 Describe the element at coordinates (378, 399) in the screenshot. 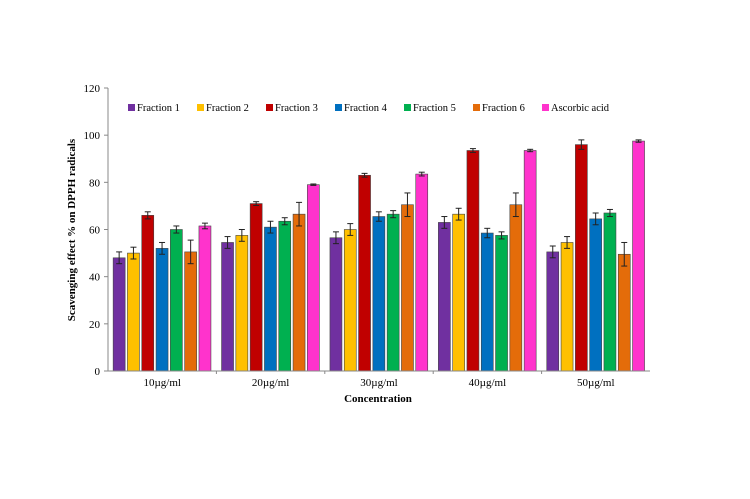

I see `x-axis-label: Concentration` at that location.